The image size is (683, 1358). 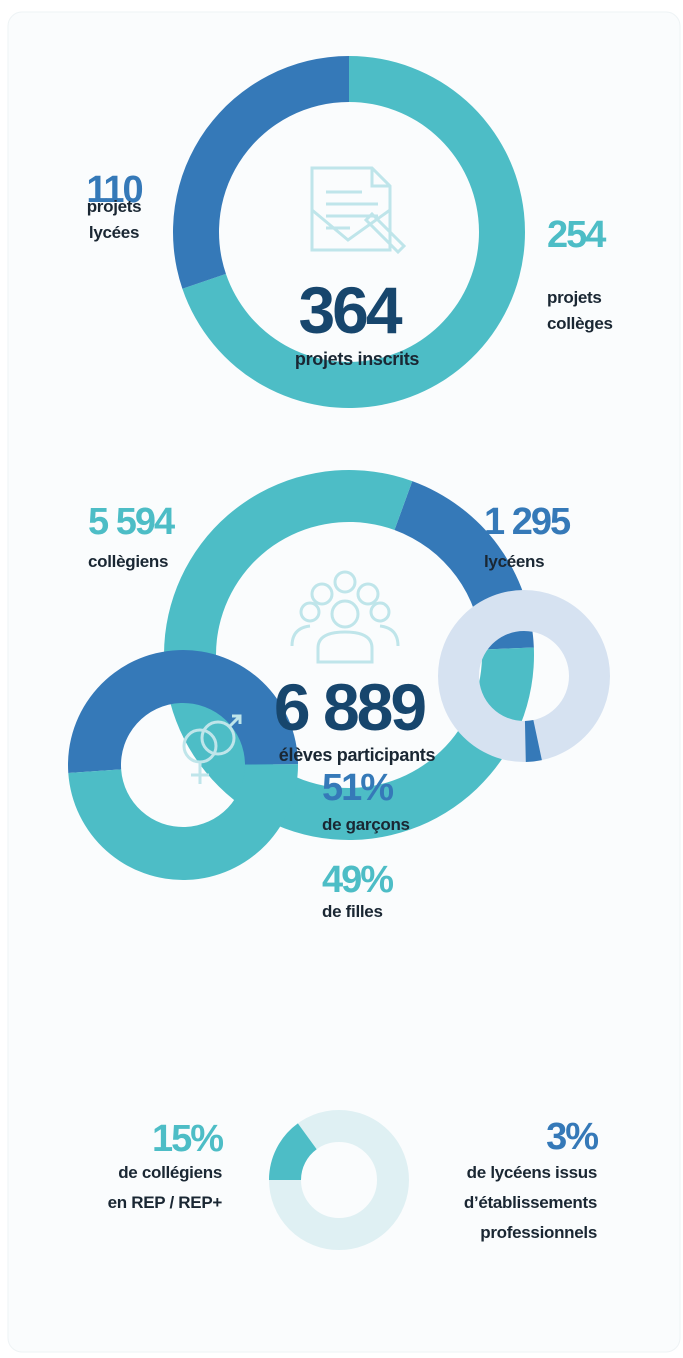 What do you see at coordinates (358, 788) in the screenshot?
I see `value-label: 51%` at bounding box center [358, 788].